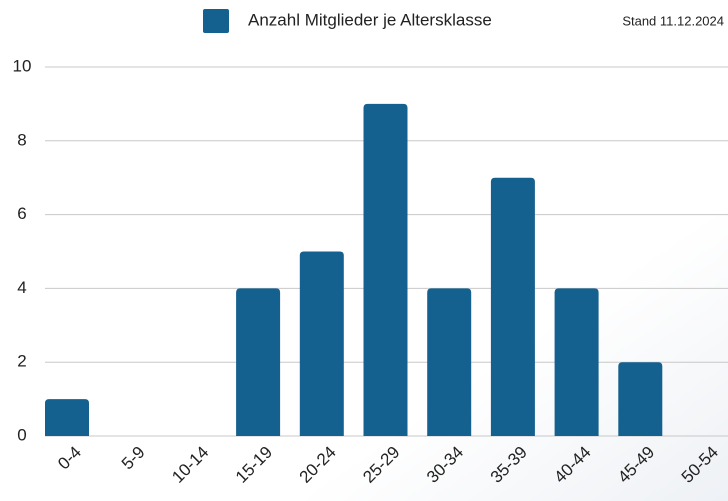  I want to click on annotation: Stand 11.12.2024, so click(673, 20).